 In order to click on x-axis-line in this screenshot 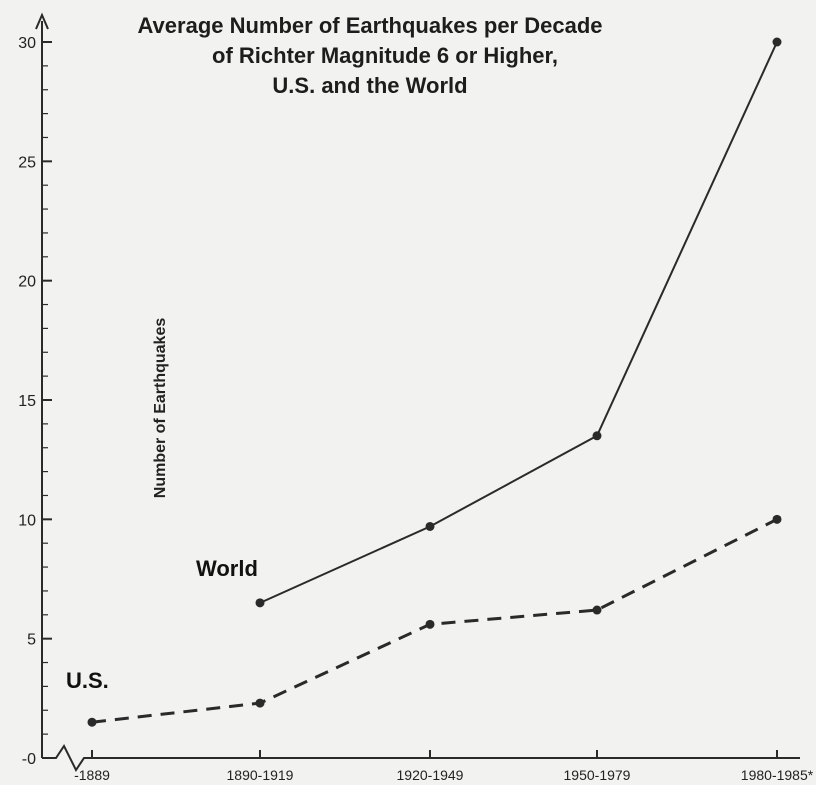, I will do `click(421, 758)`.